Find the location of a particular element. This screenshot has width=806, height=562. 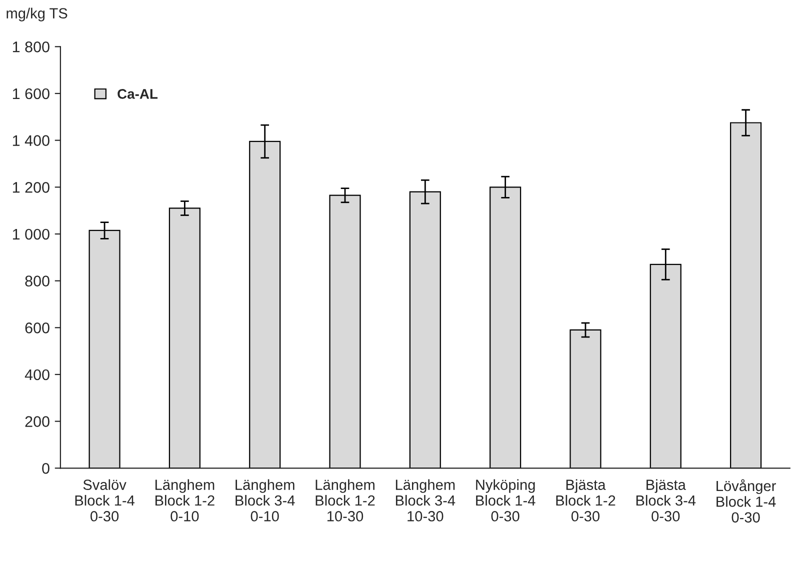

y-tick-label: 400 is located at coordinates (37, 374).